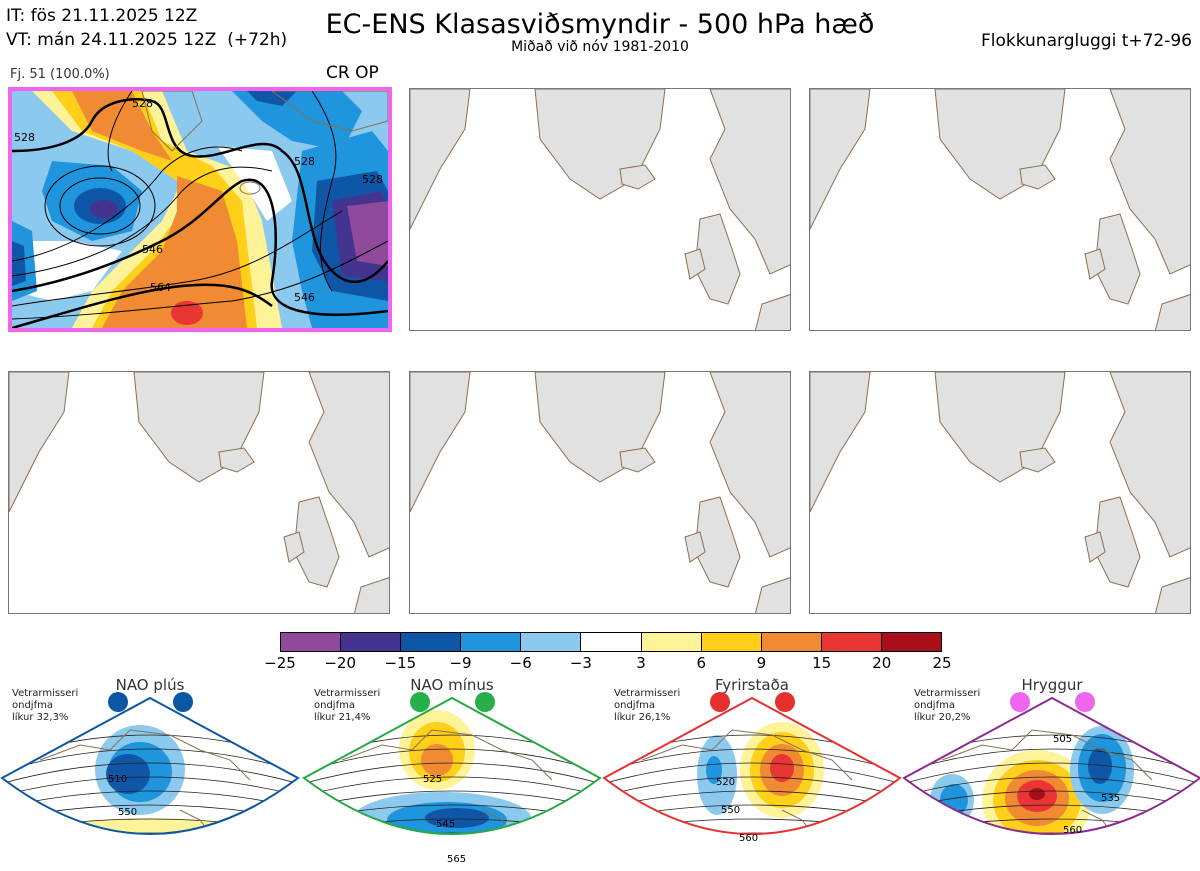  I want to click on regime-title: NAO plús, so click(150, 685).